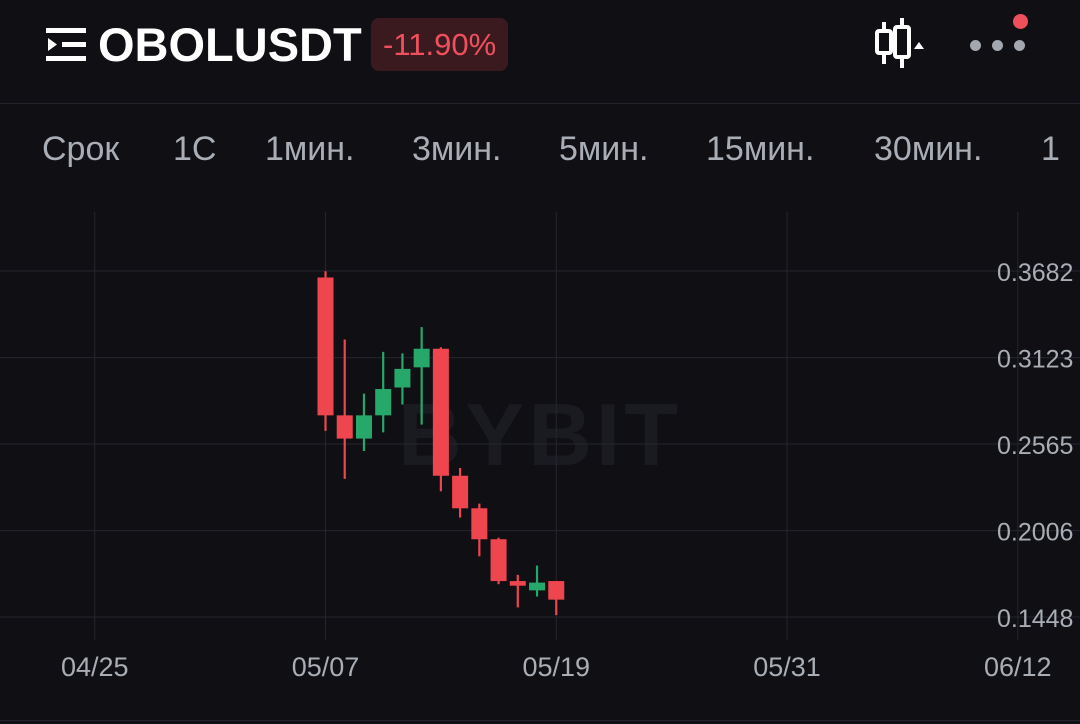 The height and width of the screenshot is (724, 1080). What do you see at coordinates (540, 720) in the screenshot?
I see `bottom-divider` at bounding box center [540, 720].